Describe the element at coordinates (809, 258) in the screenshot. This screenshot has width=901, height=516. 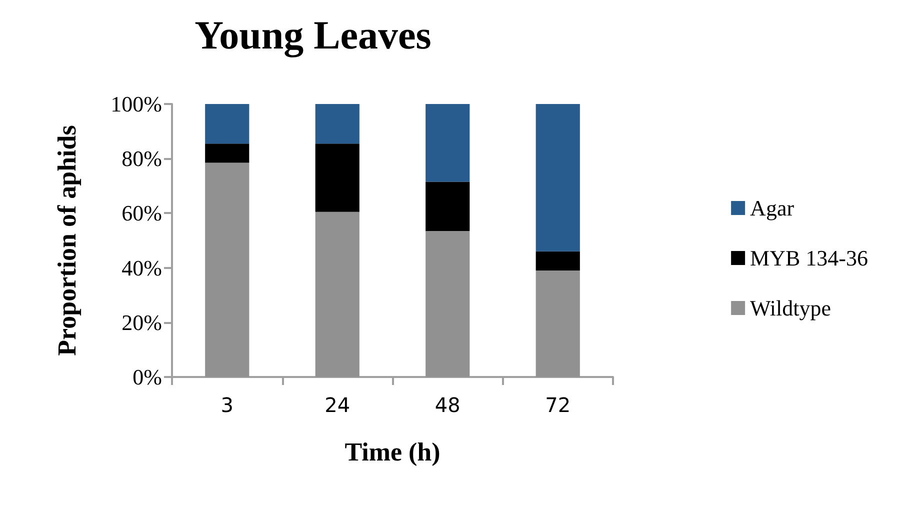
I see `legend-label: MYB 134-36` at that location.